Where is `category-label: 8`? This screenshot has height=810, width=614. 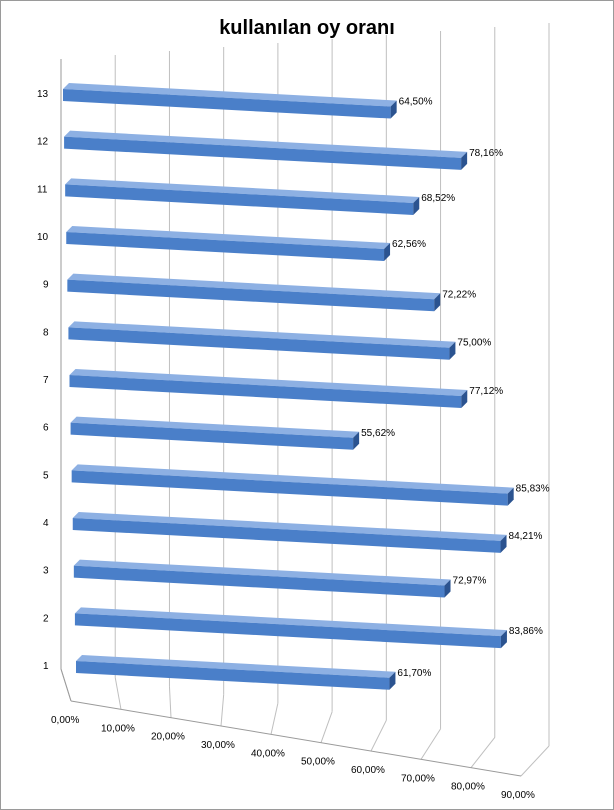
category-label: 8 is located at coordinates (46, 332).